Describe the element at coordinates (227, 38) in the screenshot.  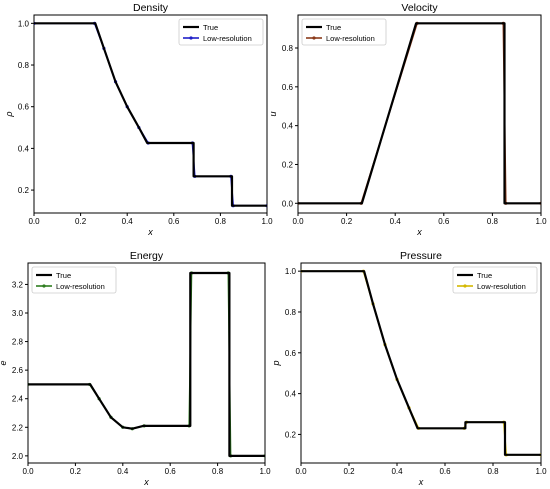
I see `density-legend-low-resolution-label: Low-resolution` at that location.